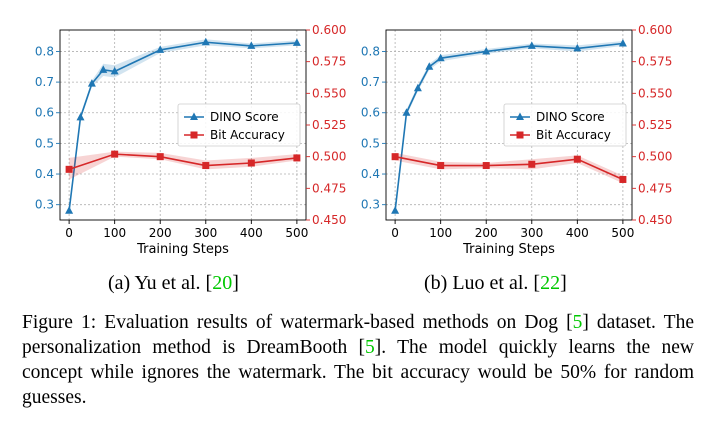 This screenshot has width=710, height=422. Describe the element at coordinates (160, 283) in the screenshot. I see `subcaption-a-text: (a) Yu et al. [` at that location.